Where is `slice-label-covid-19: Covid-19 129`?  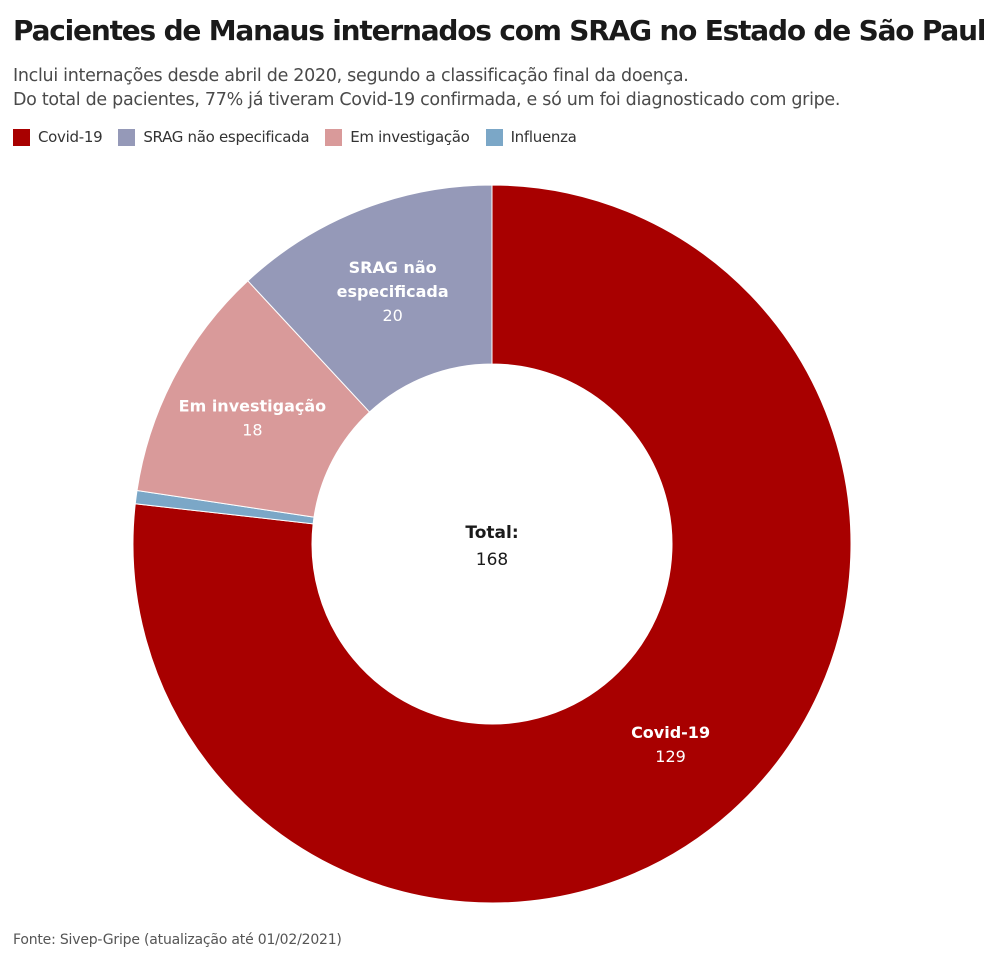
slice-label-covid-19: Covid-19 129 is located at coordinates (670, 744).